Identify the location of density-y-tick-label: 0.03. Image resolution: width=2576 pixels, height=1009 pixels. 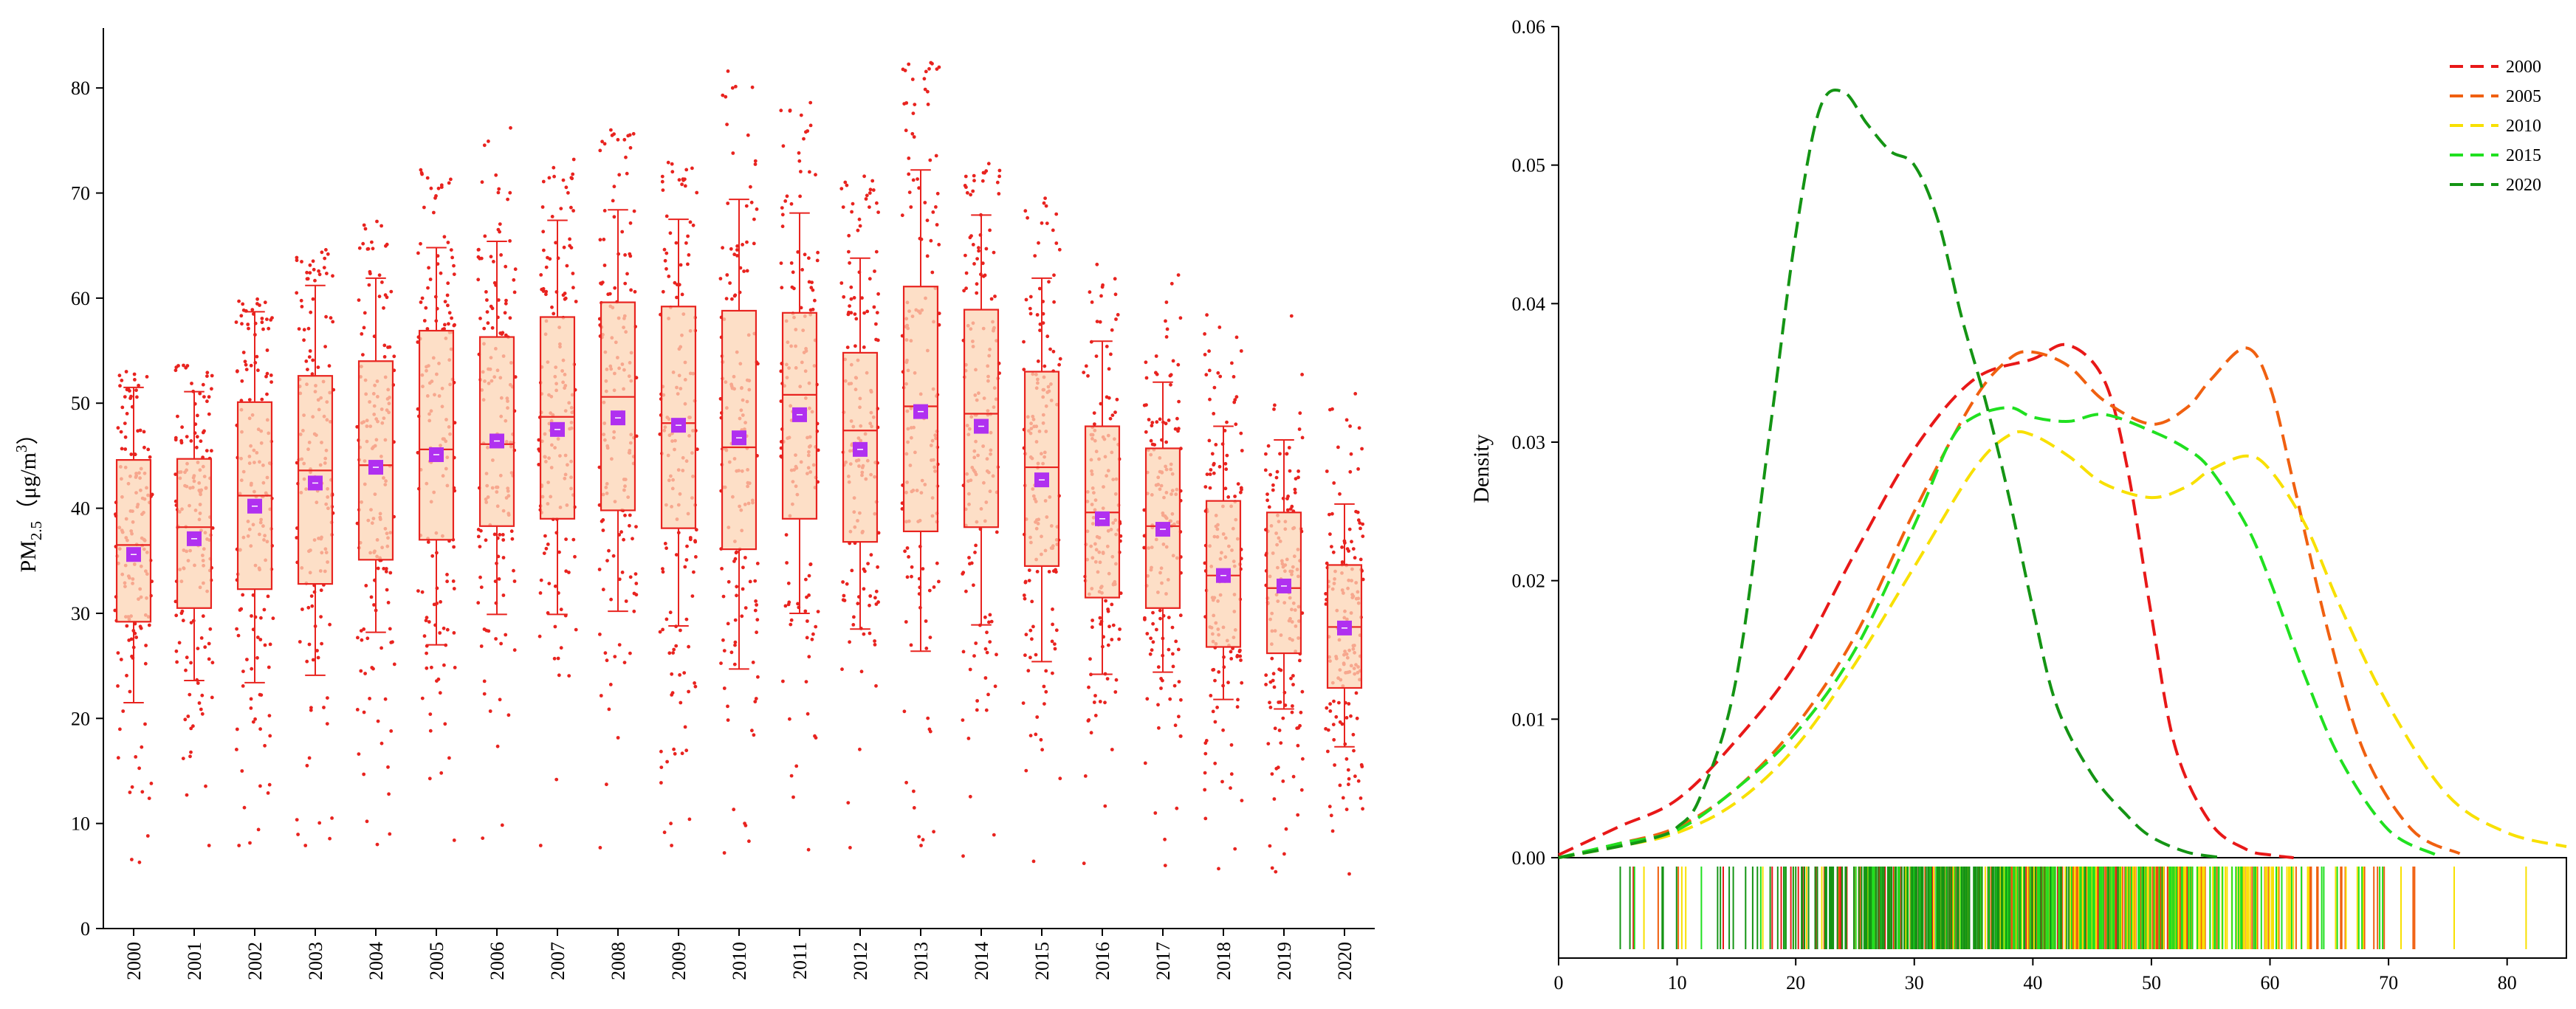
(1529, 442).